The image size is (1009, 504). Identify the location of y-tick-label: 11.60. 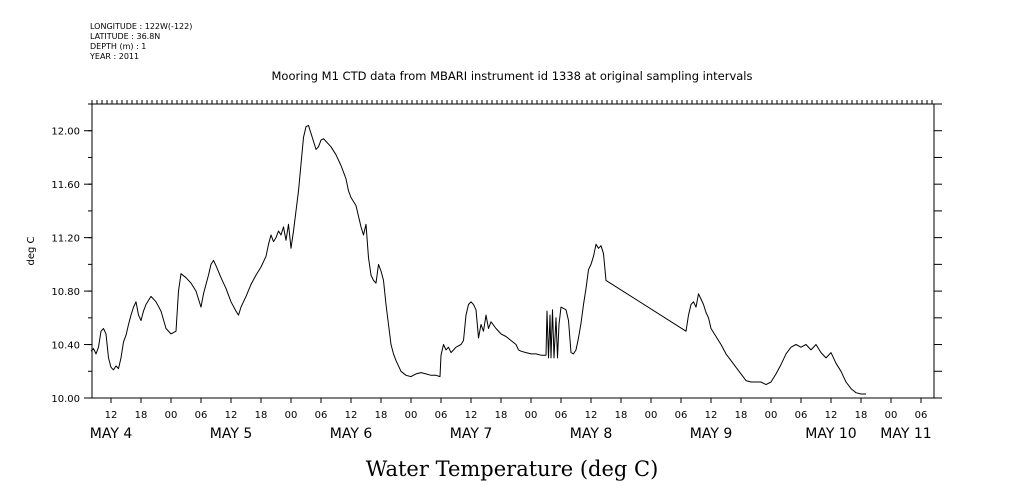
(65, 185).